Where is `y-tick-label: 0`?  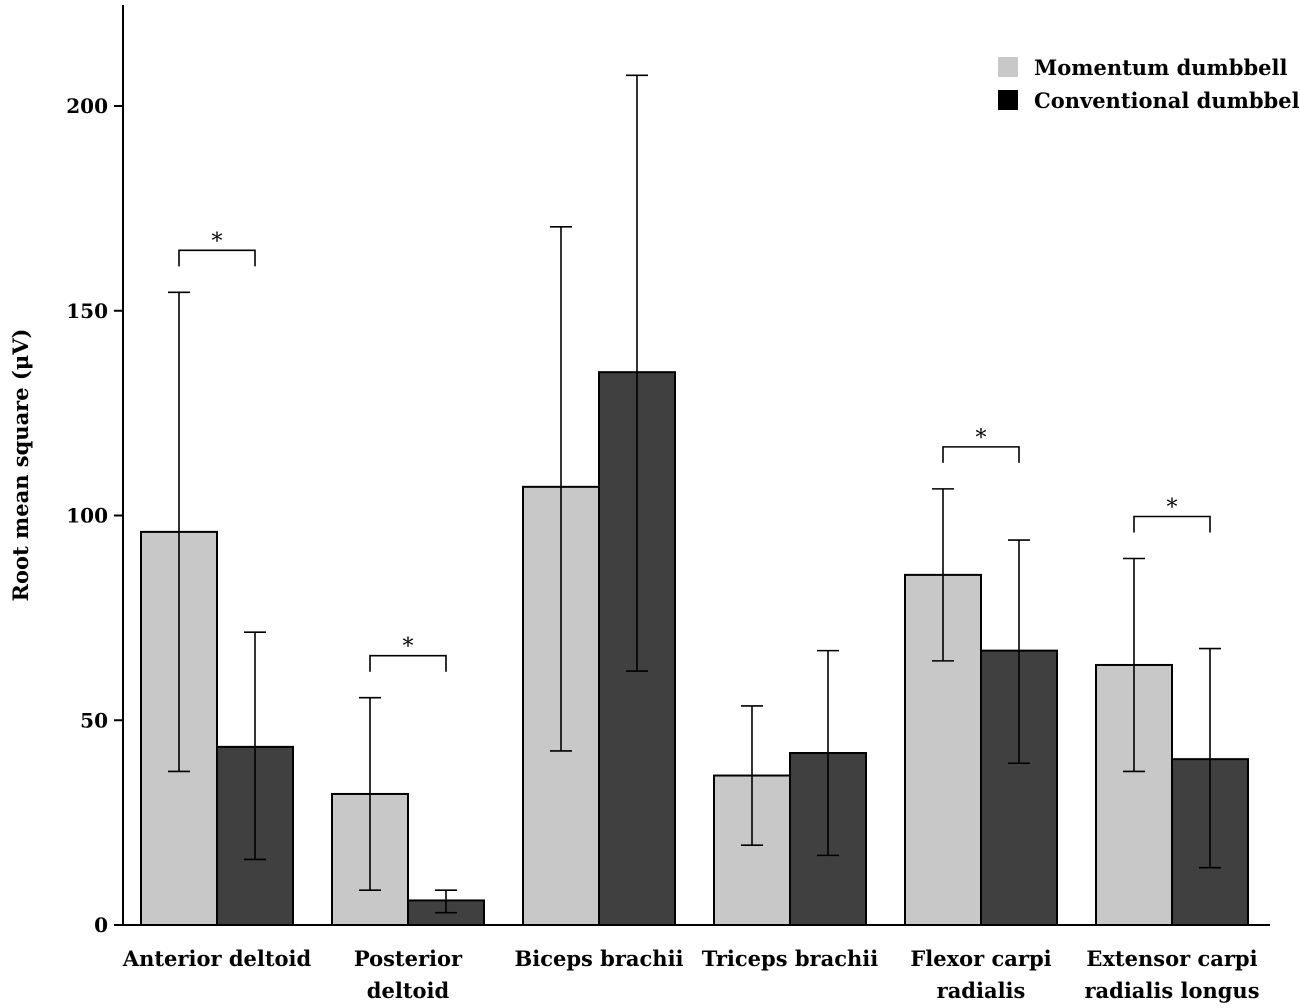 y-tick-label: 0 is located at coordinates (101, 925).